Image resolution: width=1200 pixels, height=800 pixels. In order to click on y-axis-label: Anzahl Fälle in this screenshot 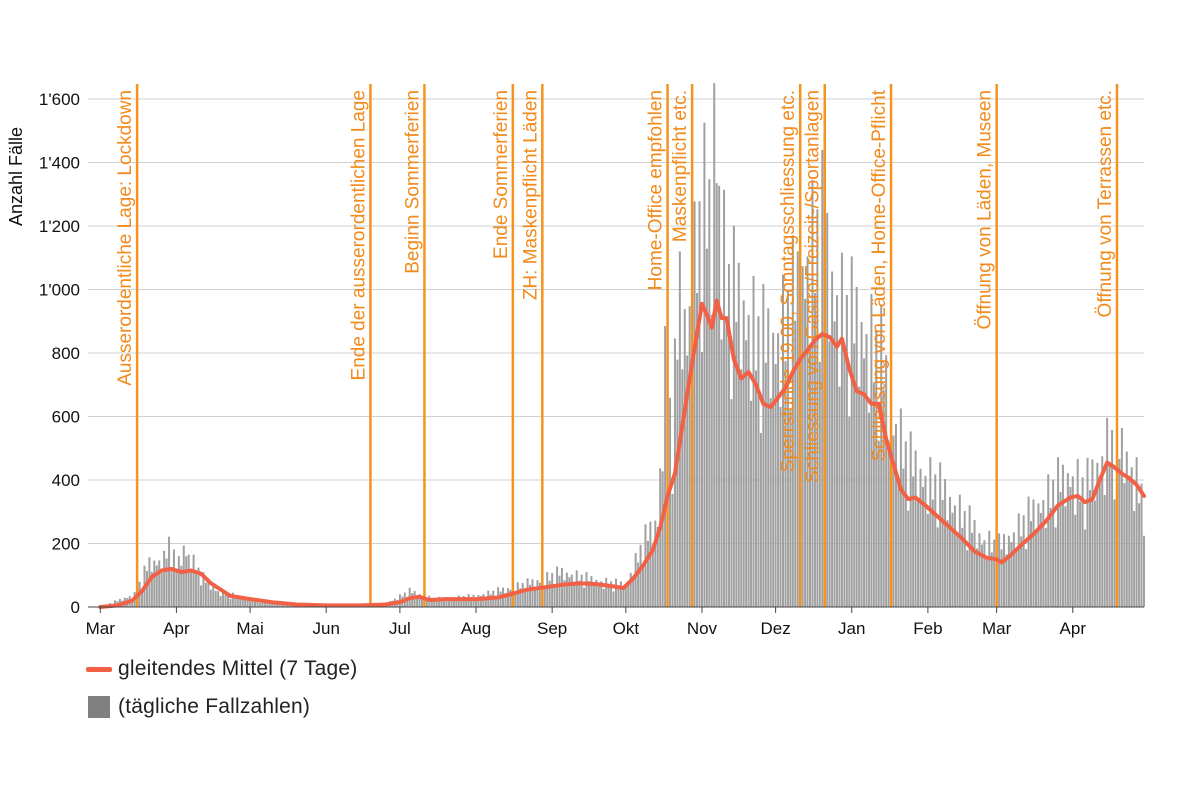, I will do `click(16, 176)`.